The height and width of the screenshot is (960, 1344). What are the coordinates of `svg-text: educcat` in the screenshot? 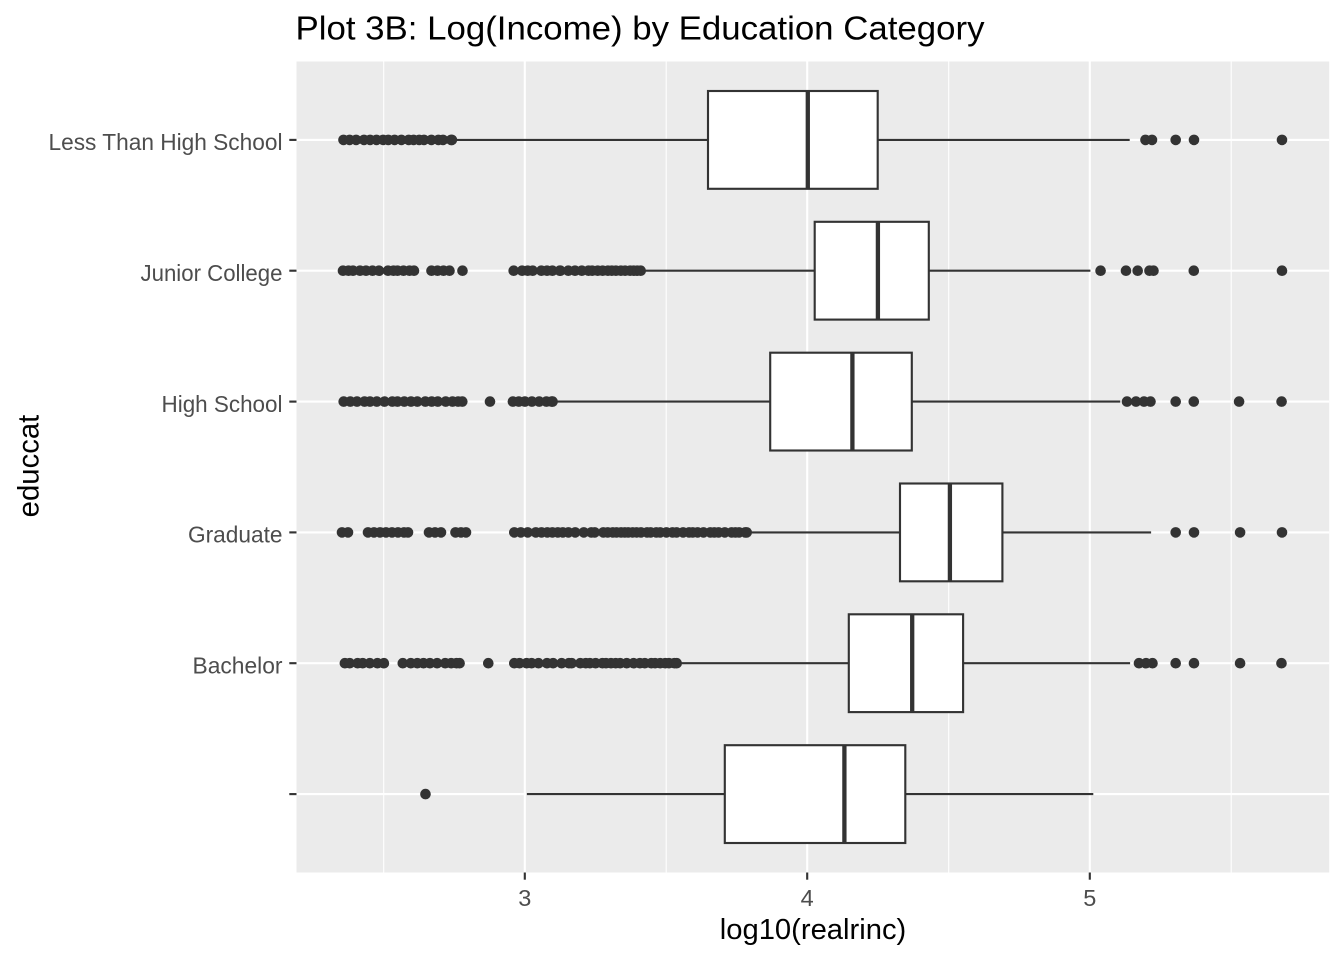 It's located at (29, 466).